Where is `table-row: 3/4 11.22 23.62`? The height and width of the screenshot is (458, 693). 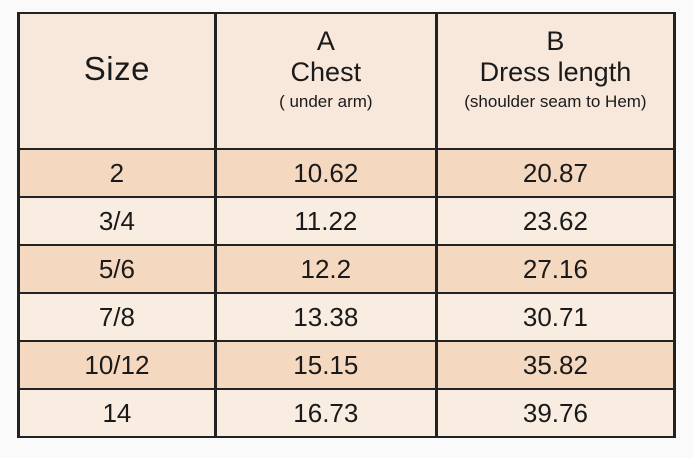
table-row: 3/4 11.22 23.62 is located at coordinates (347, 221).